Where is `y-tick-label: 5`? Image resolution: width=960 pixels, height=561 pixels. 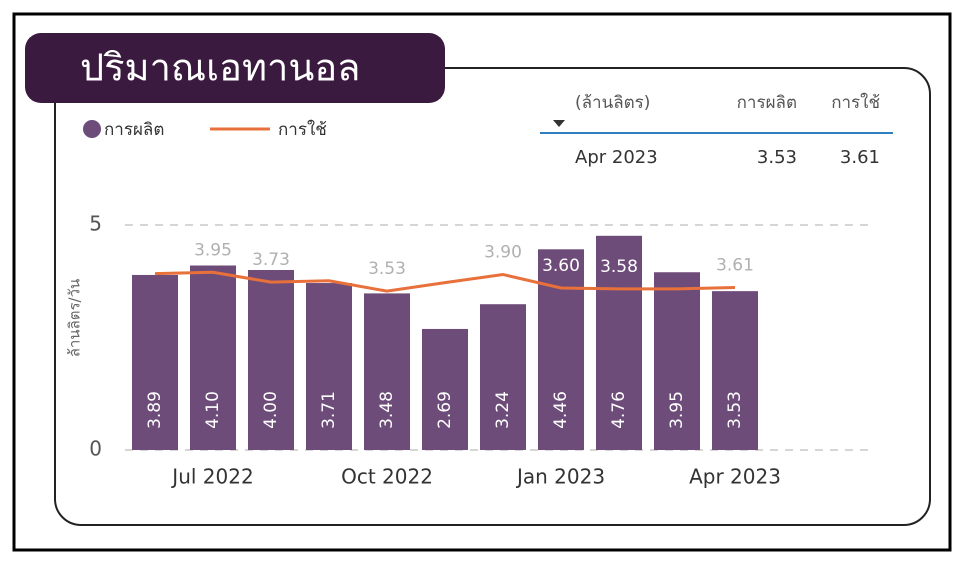
y-tick-label: 5 is located at coordinates (95, 224).